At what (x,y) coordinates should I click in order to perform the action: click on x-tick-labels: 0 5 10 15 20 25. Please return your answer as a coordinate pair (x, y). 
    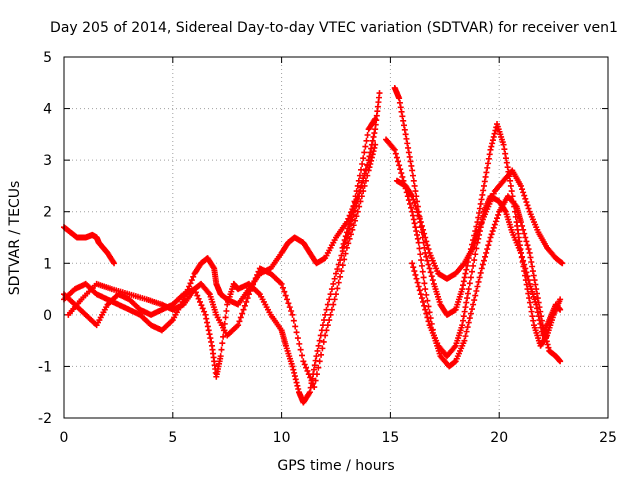
    Looking at the image, I should click on (338, 438).